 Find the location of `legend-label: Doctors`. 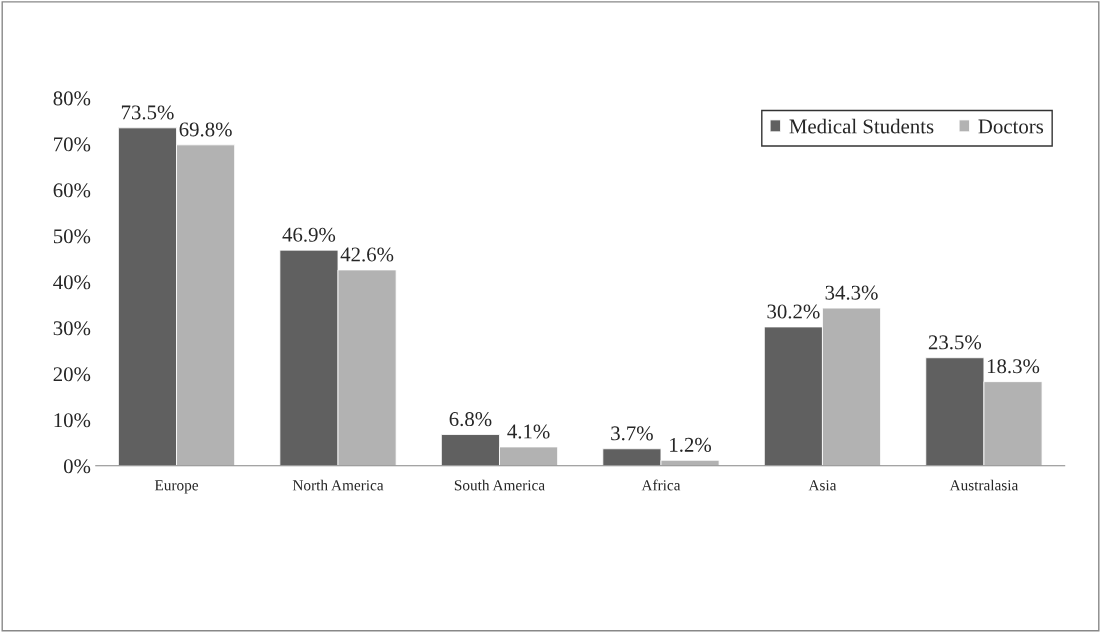

legend-label: Doctors is located at coordinates (1011, 126).